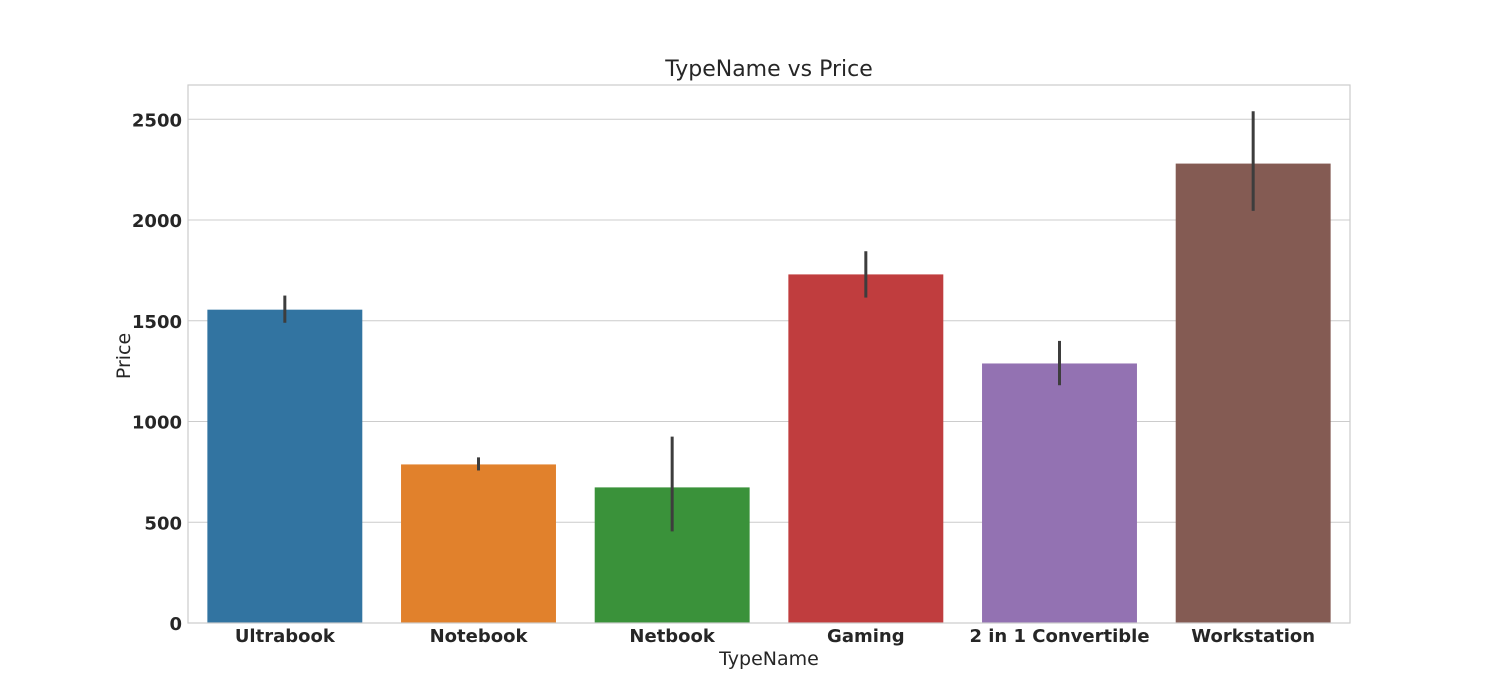 The width and height of the screenshot is (1500, 700). Describe the element at coordinates (866, 636) in the screenshot. I see `x-tick-label: Gaming` at that location.